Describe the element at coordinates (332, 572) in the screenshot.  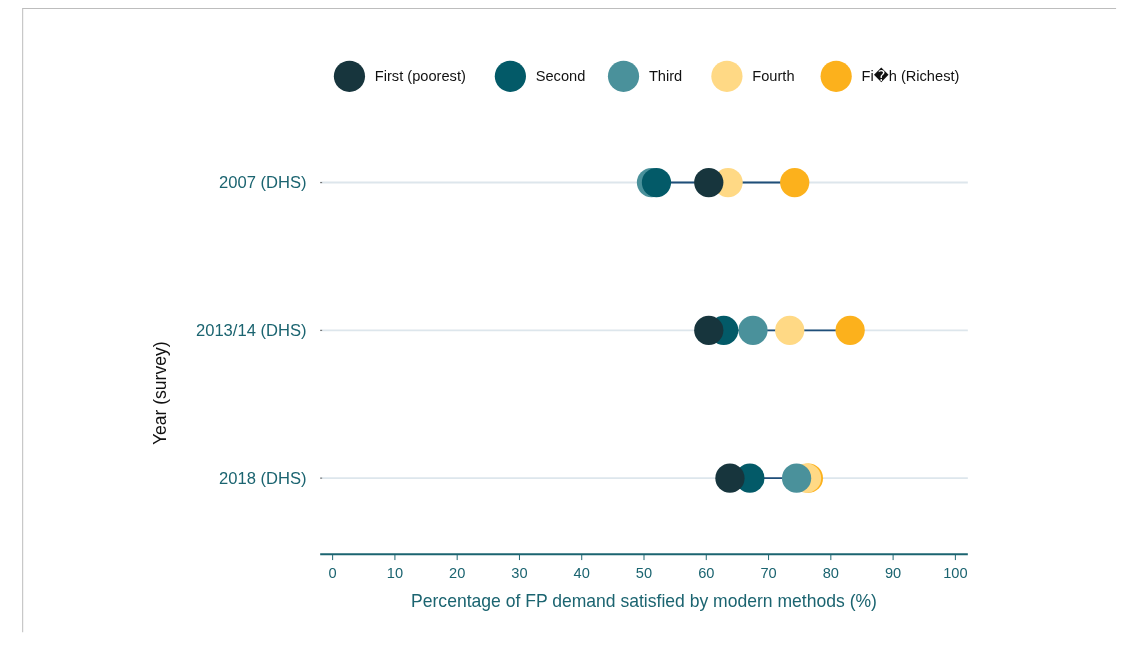
I see `x-tick-label: 0` at that location.